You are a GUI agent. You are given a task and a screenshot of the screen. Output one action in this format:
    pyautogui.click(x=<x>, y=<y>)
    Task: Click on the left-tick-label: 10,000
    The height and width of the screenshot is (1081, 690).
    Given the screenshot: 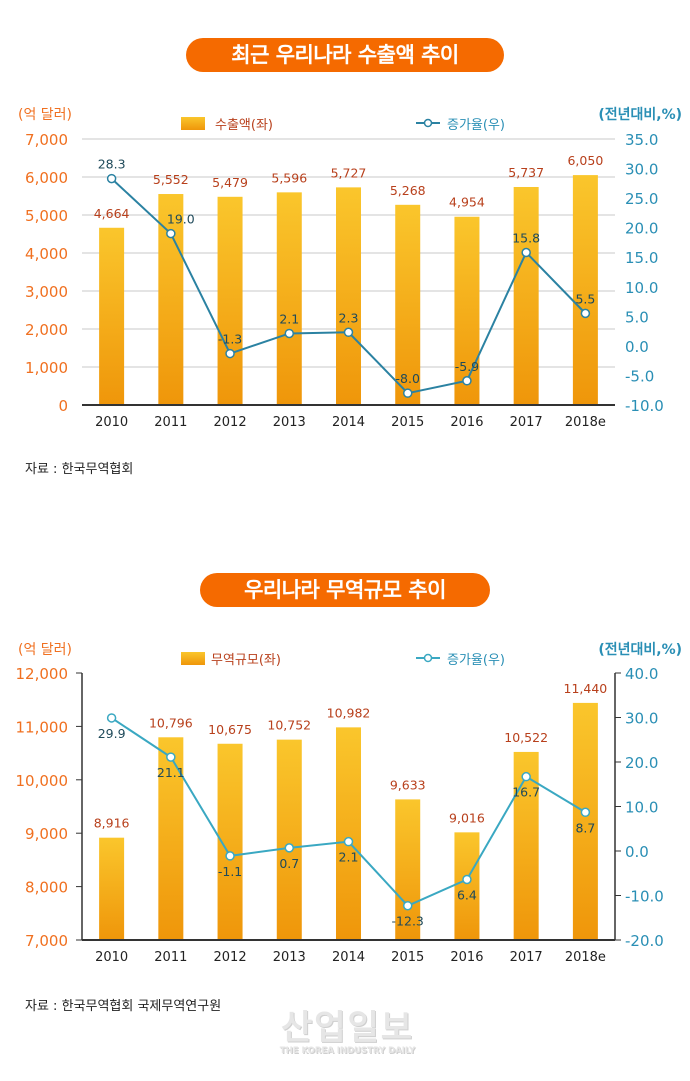 What is the action you would take?
    pyautogui.click(x=42, y=781)
    